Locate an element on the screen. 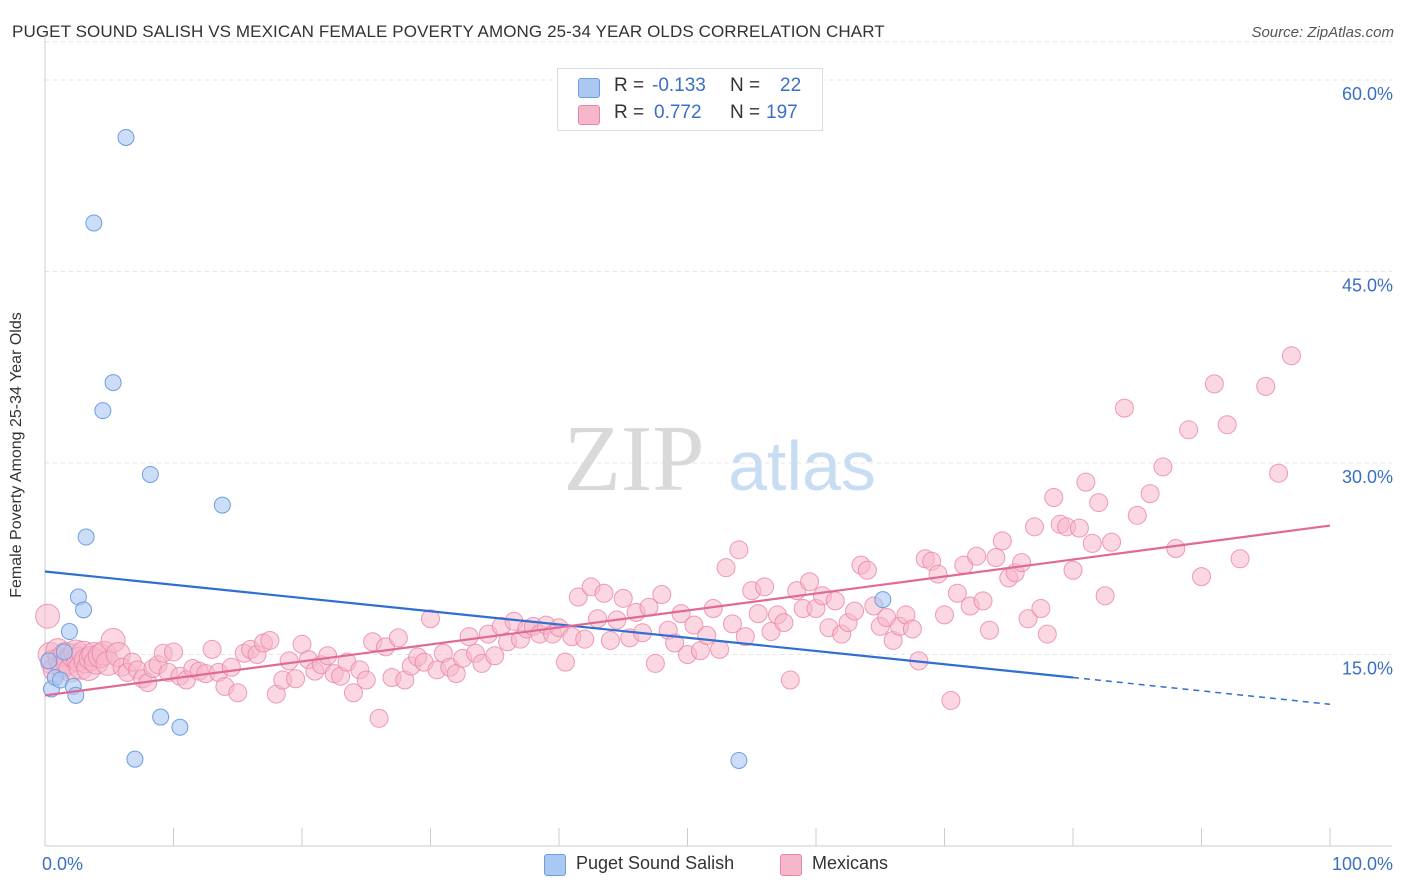  legend-n-value: 22 is located at coordinates (791, 85).